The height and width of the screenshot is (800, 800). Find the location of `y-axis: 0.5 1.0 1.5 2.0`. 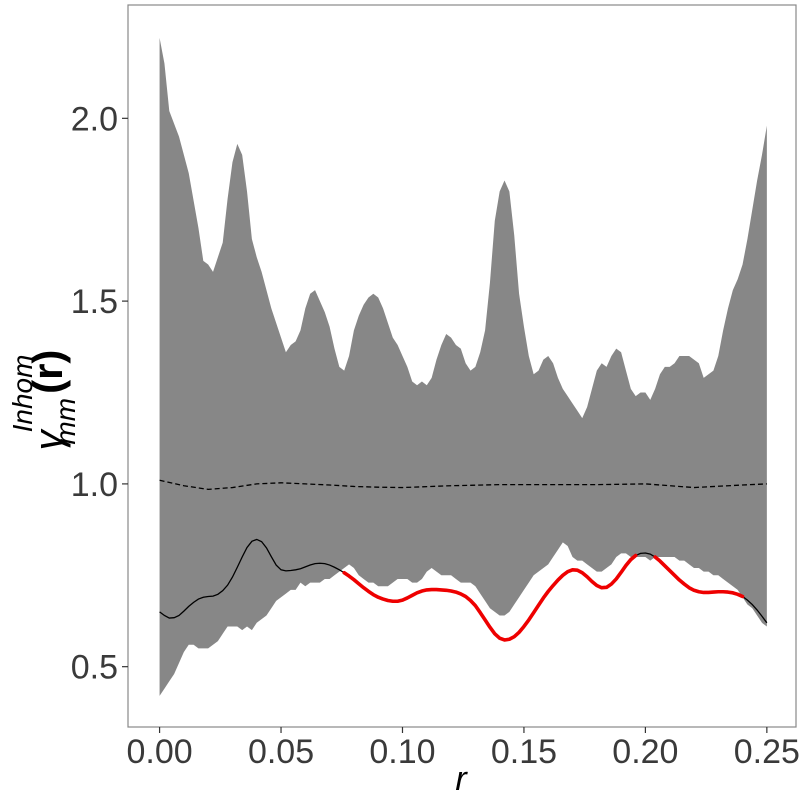

y-axis: 0.5 1.0 1.5 2.0 is located at coordinates (99, 393).